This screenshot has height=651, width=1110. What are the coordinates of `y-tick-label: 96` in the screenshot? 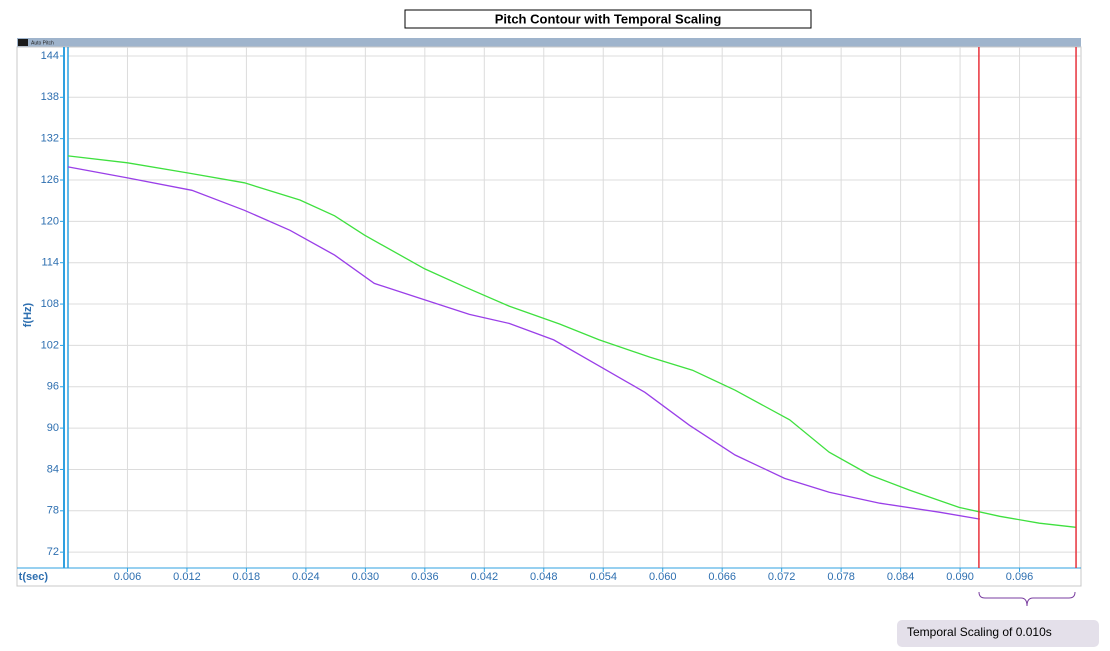 It's located at (53, 387).